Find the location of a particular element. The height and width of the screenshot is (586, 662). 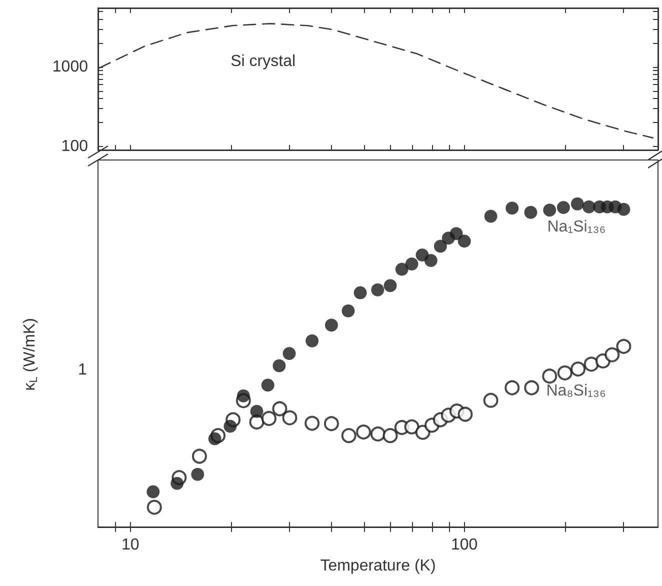

series-label: Na₈Si₁₃₆ is located at coordinates (576, 391).